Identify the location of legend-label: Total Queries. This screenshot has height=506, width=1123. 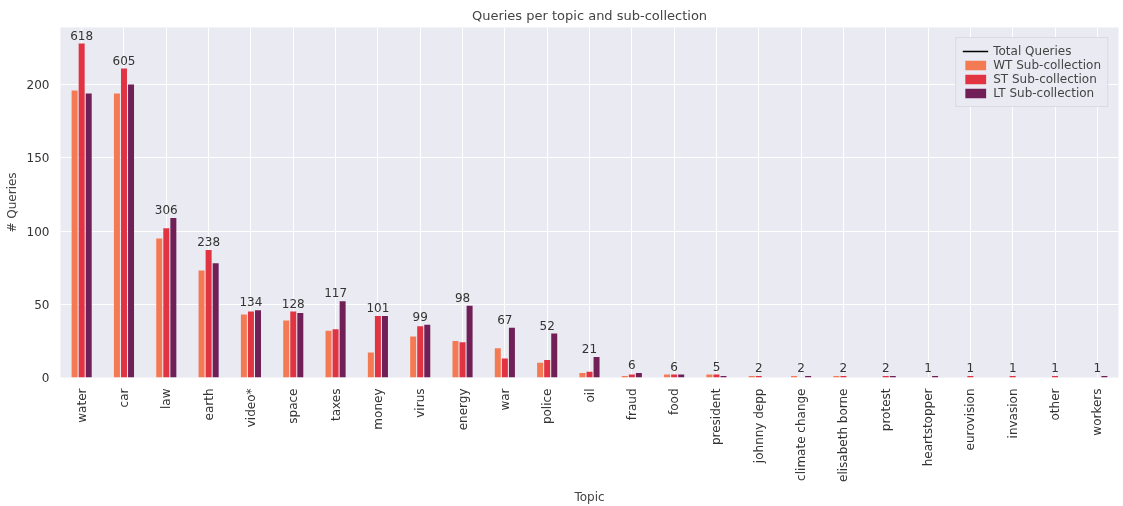
(1032, 51).